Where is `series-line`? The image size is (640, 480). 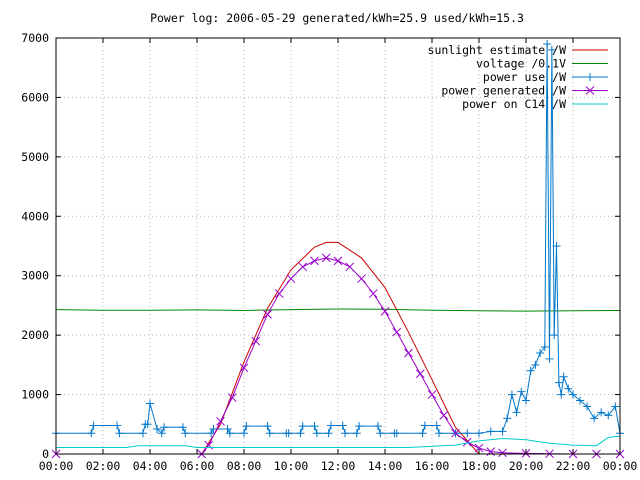
series-line is located at coordinates (338, 310).